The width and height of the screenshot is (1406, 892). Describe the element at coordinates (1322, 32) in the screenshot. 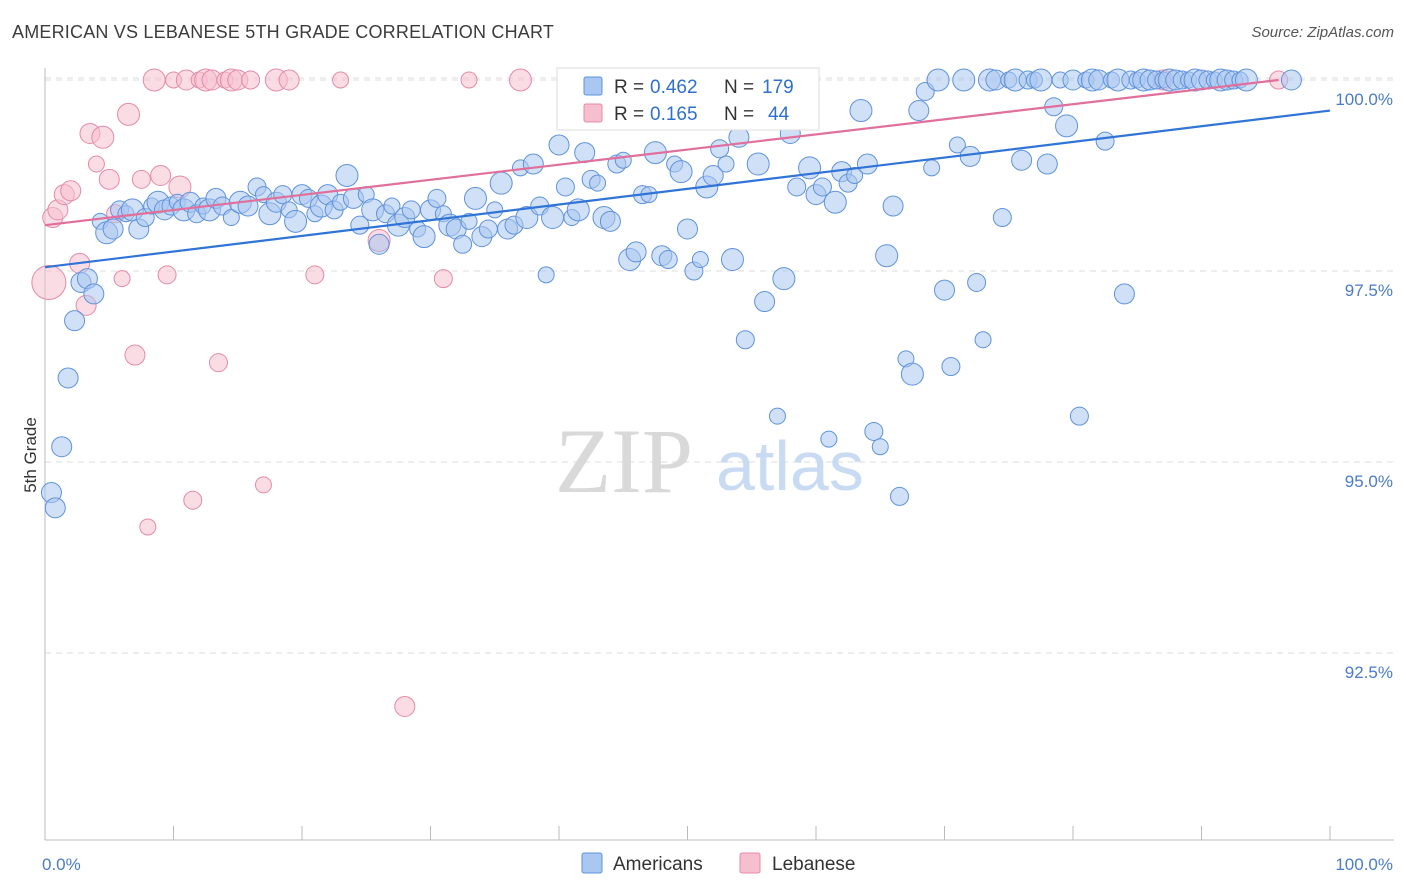

I see `source-label: Source: ZipAtlas.com` at that location.